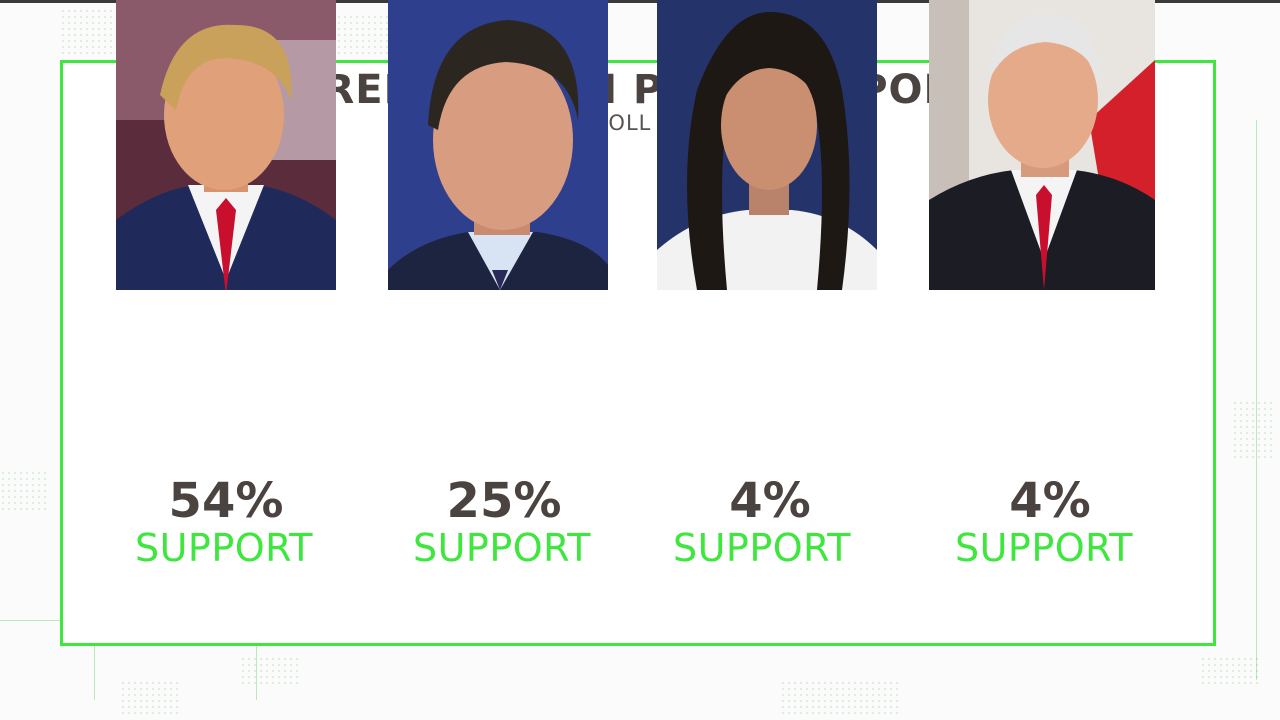  Describe the element at coordinates (762, 548) in the screenshot. I see `candidate-support-label-3: SUPPORT` at that location.